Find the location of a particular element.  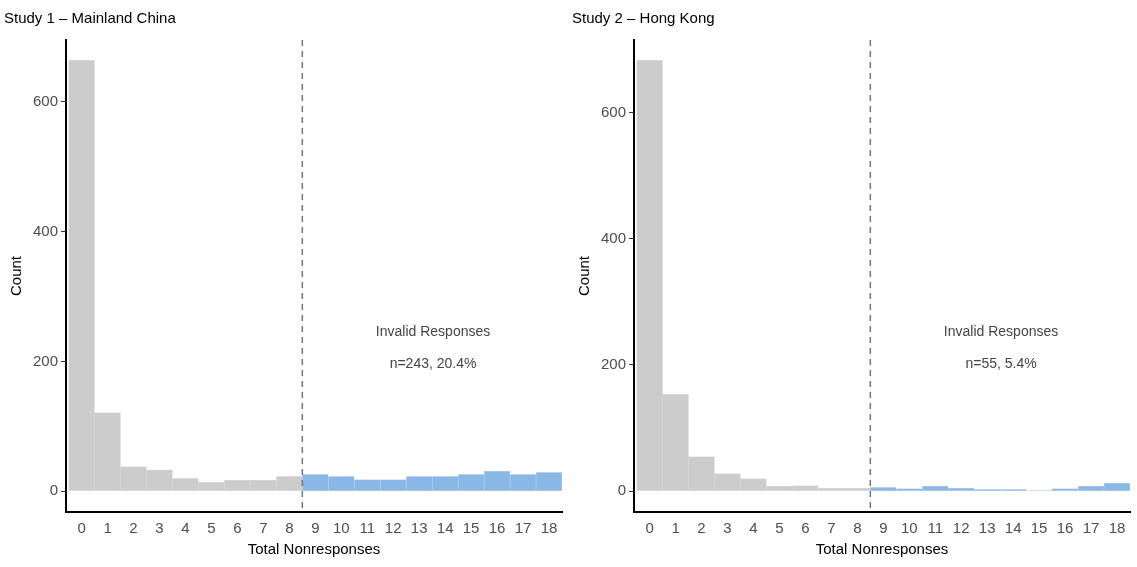

chart-title: Study 2 – Hong Kong is located at coordinates (643, 18).